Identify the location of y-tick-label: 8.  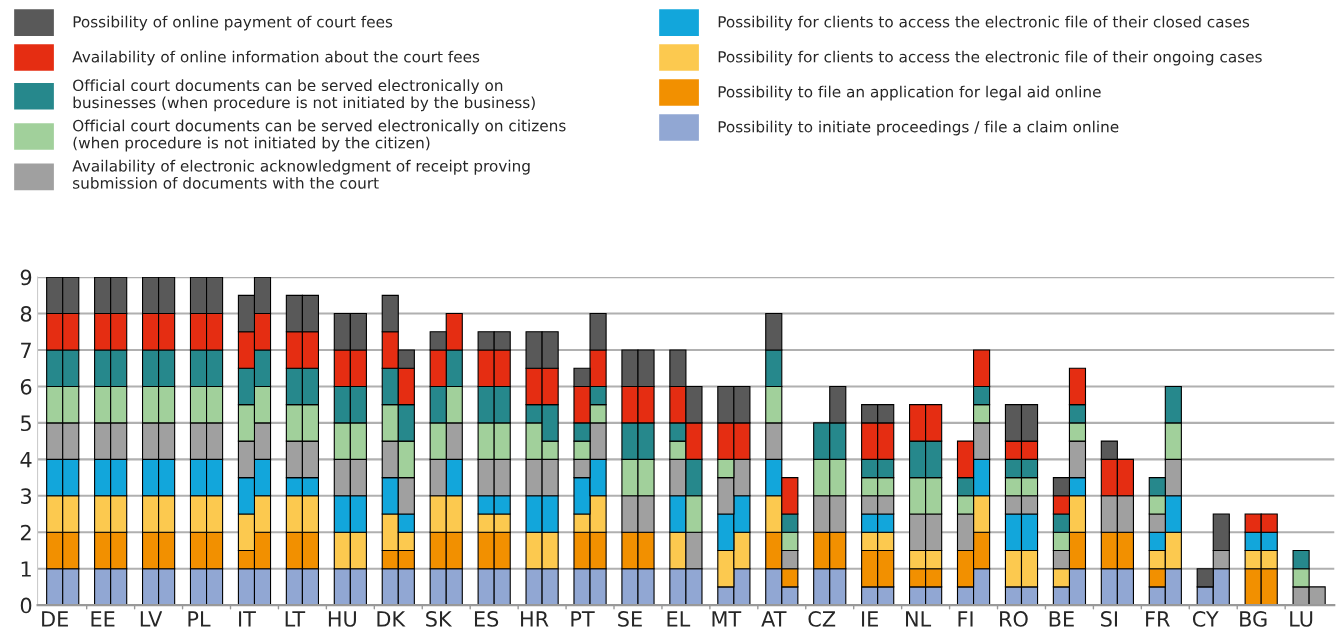
(26, 314).